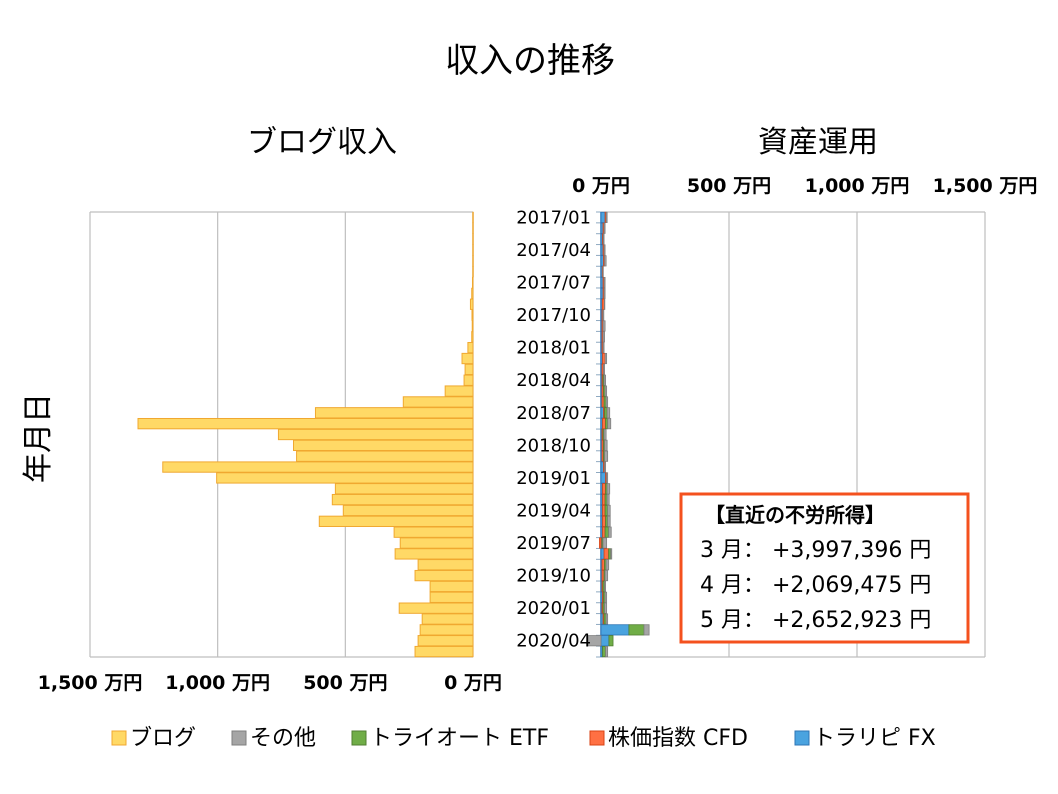  What do you see at coordinates (605, 434) in the screenshot?
I see `bar-その他-2018-09` at bounding box center [605, 434].